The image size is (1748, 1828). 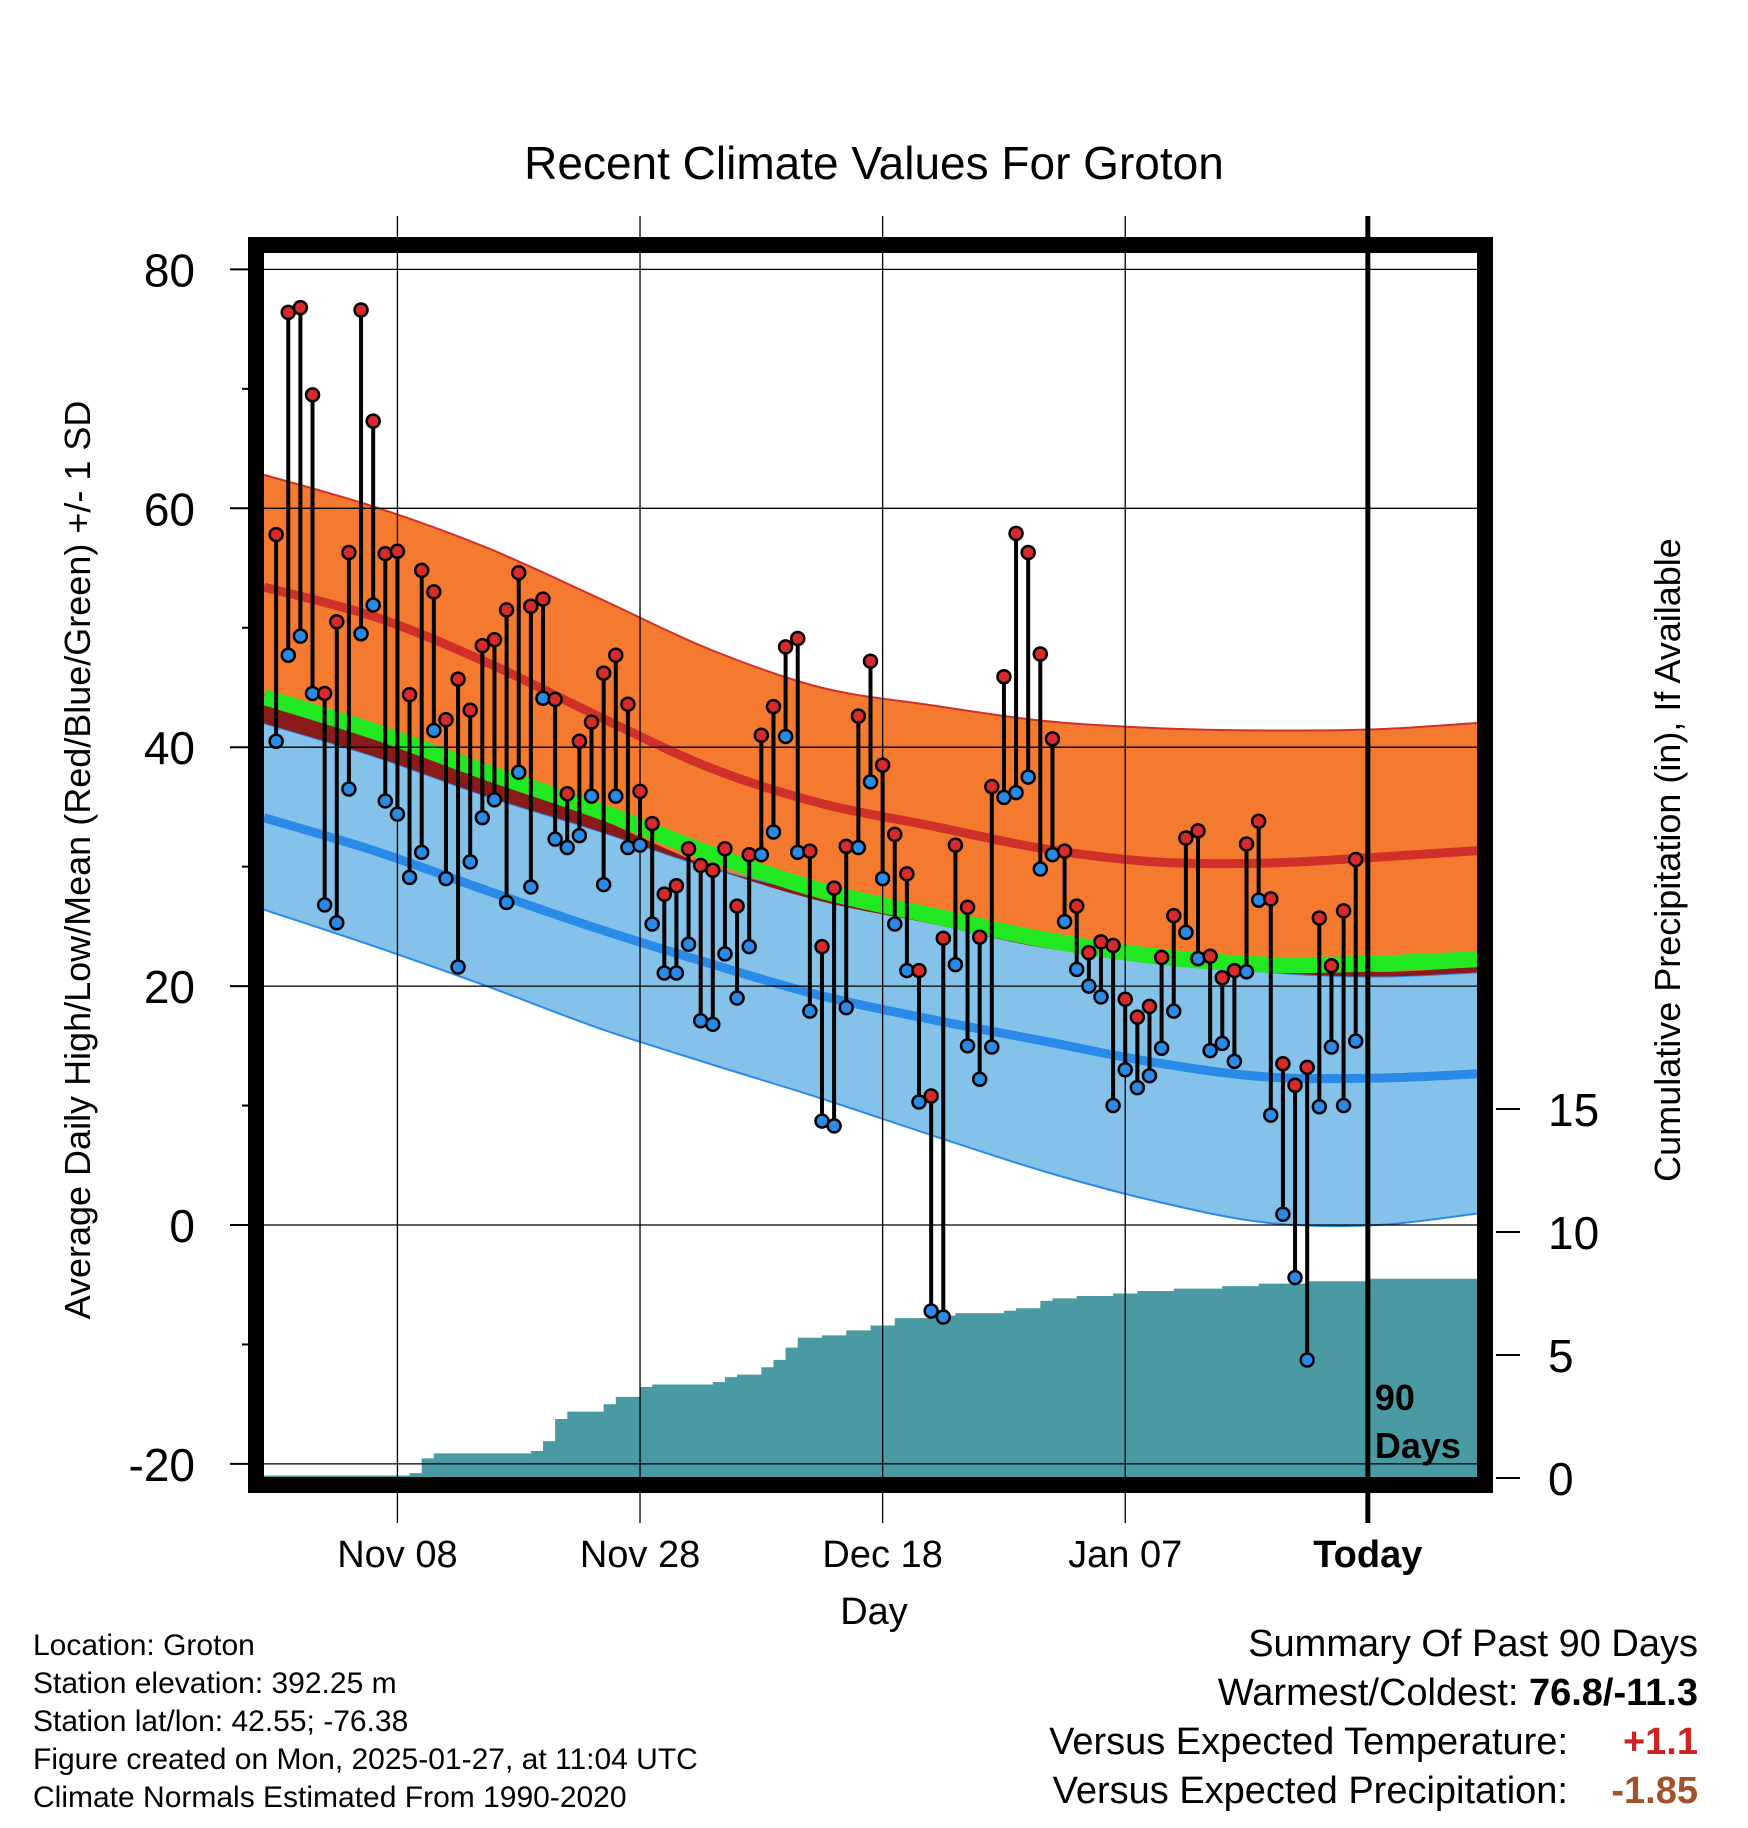 What do you see at coordinates (1573, 1233) in the screenshot?
I see `y2-tick-label: 10` at bounding box center [1573, 1233].